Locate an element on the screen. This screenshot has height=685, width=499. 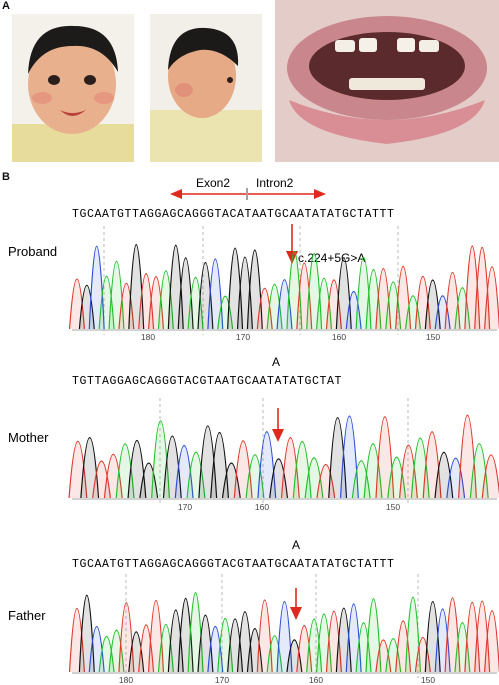
father-mutation-arrow-icon is located at coordinates (296, 604).